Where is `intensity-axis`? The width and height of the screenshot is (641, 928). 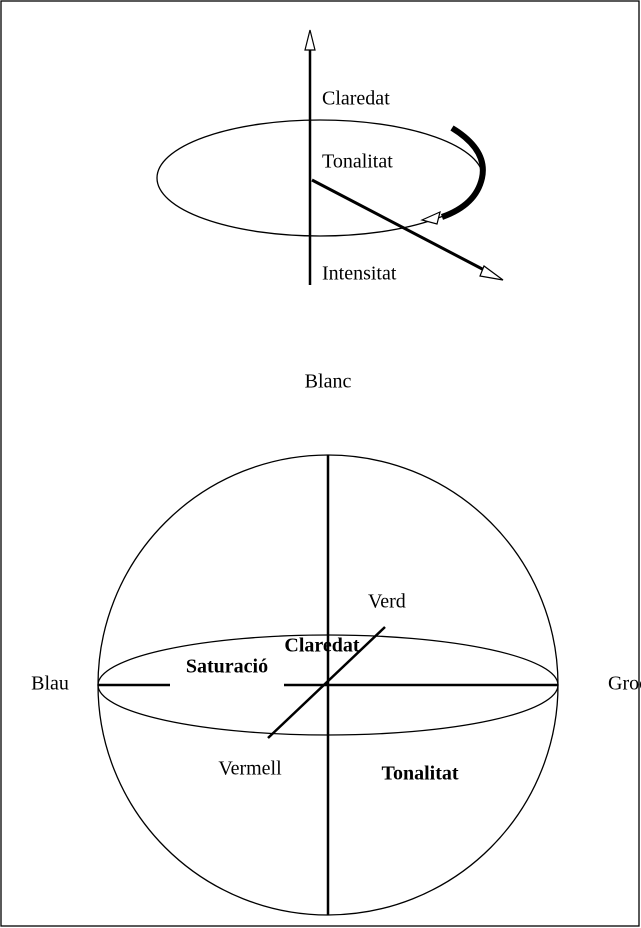 intensity-axis is located at coordinates (400, 226).